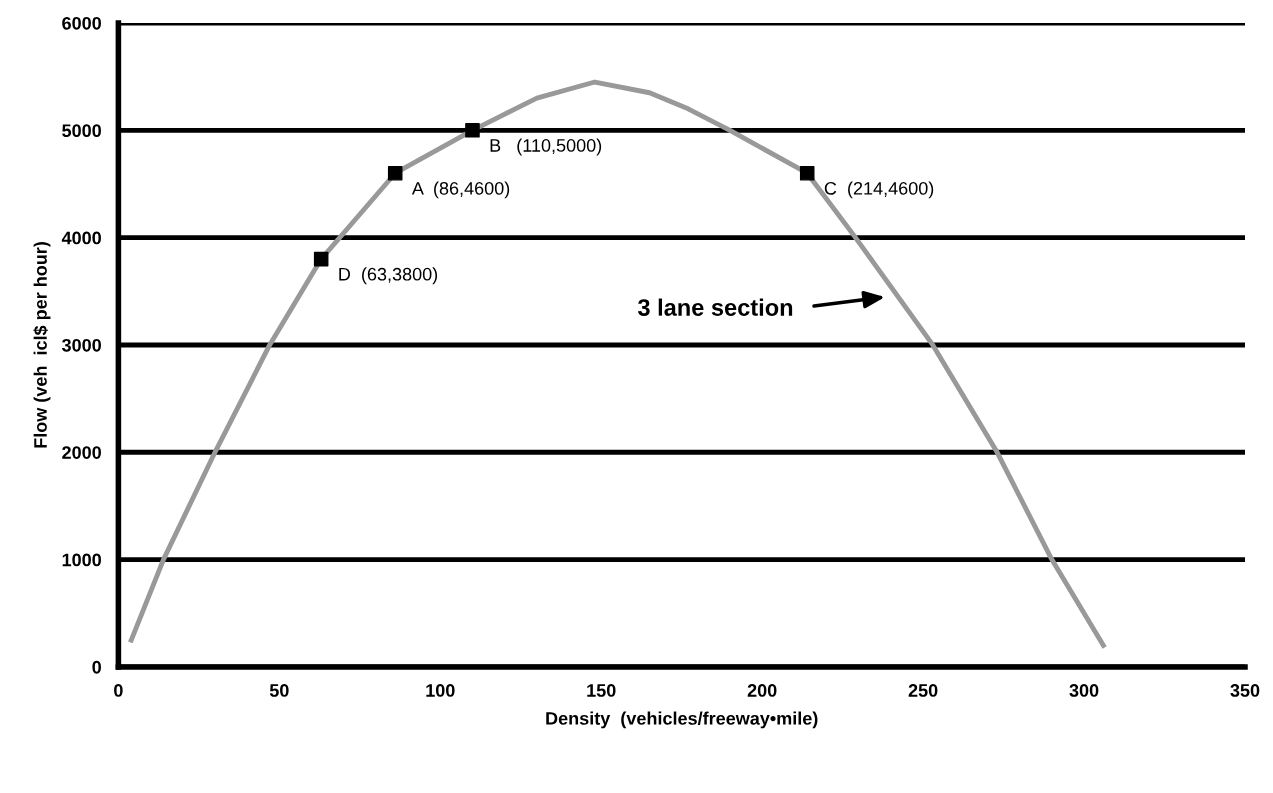  Describe the element at coordinates (601, 690) in the screenshot. I see `x-tick-label: 150` at that location.